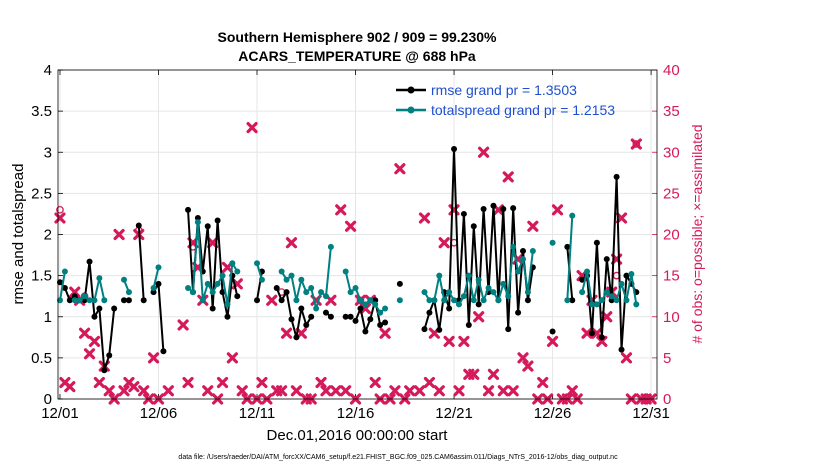 The height and width of the screenshot is (475, 830). Describe the element at coordinates (411, 110) in the screenshot. I see `legend-spread-marker` at that location.